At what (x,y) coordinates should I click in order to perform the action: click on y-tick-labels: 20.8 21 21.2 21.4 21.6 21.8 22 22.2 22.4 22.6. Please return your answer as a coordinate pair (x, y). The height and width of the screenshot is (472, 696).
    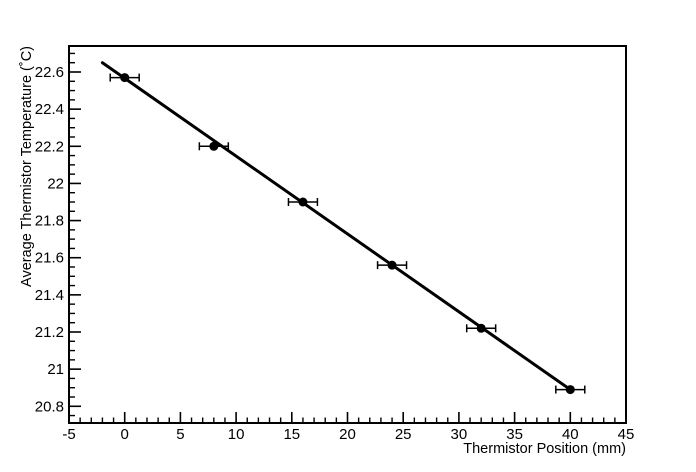
    Looking at the image, I should click on (49, 239).